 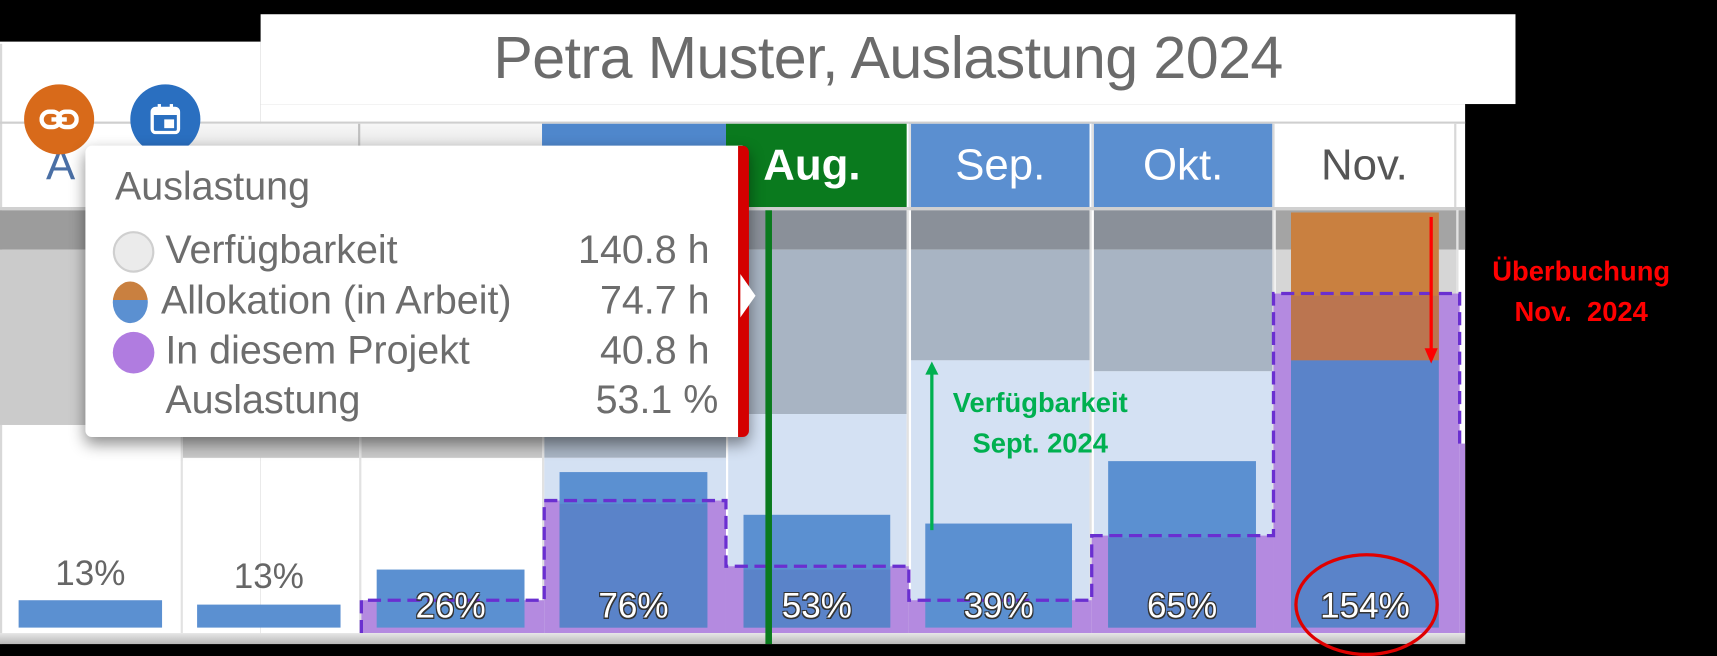 I want to click on pct-label-0: 13%, so click(x=90, y=573).